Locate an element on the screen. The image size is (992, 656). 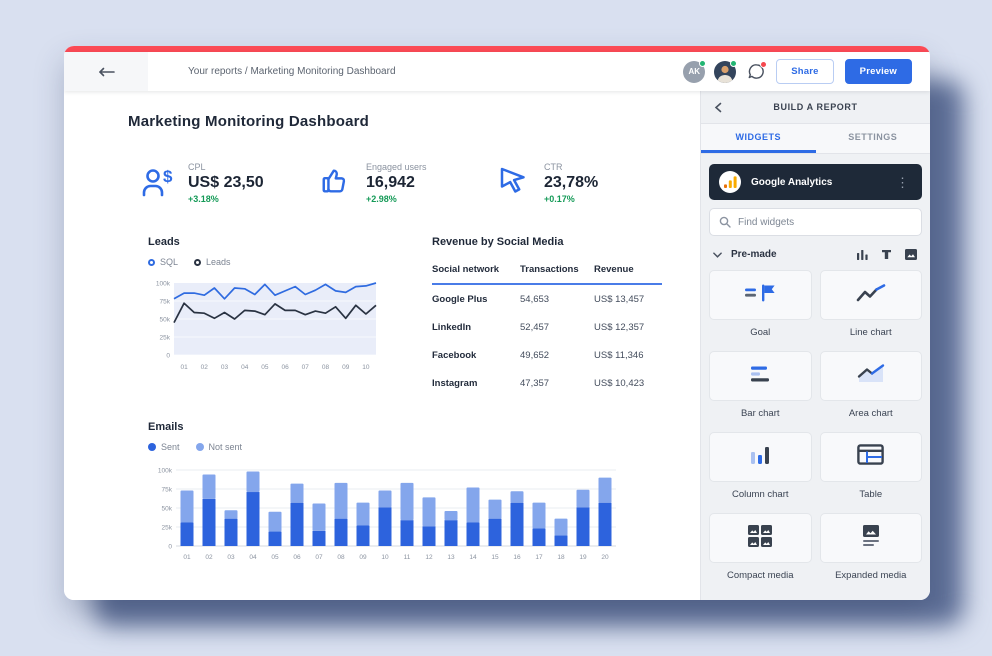
preview-button: Preview is located at coordinates (878, 71).